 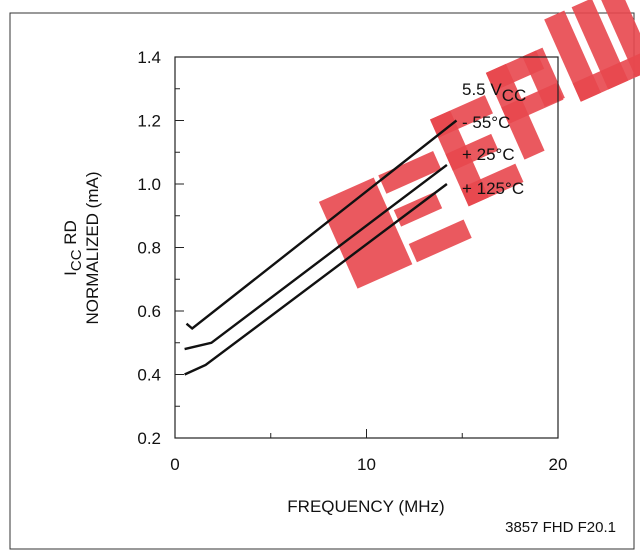 What do you see at coordinates (149, 184) in the screenshot?
I see `y-tick-label: 1.0` at bounding box center [149, 184].